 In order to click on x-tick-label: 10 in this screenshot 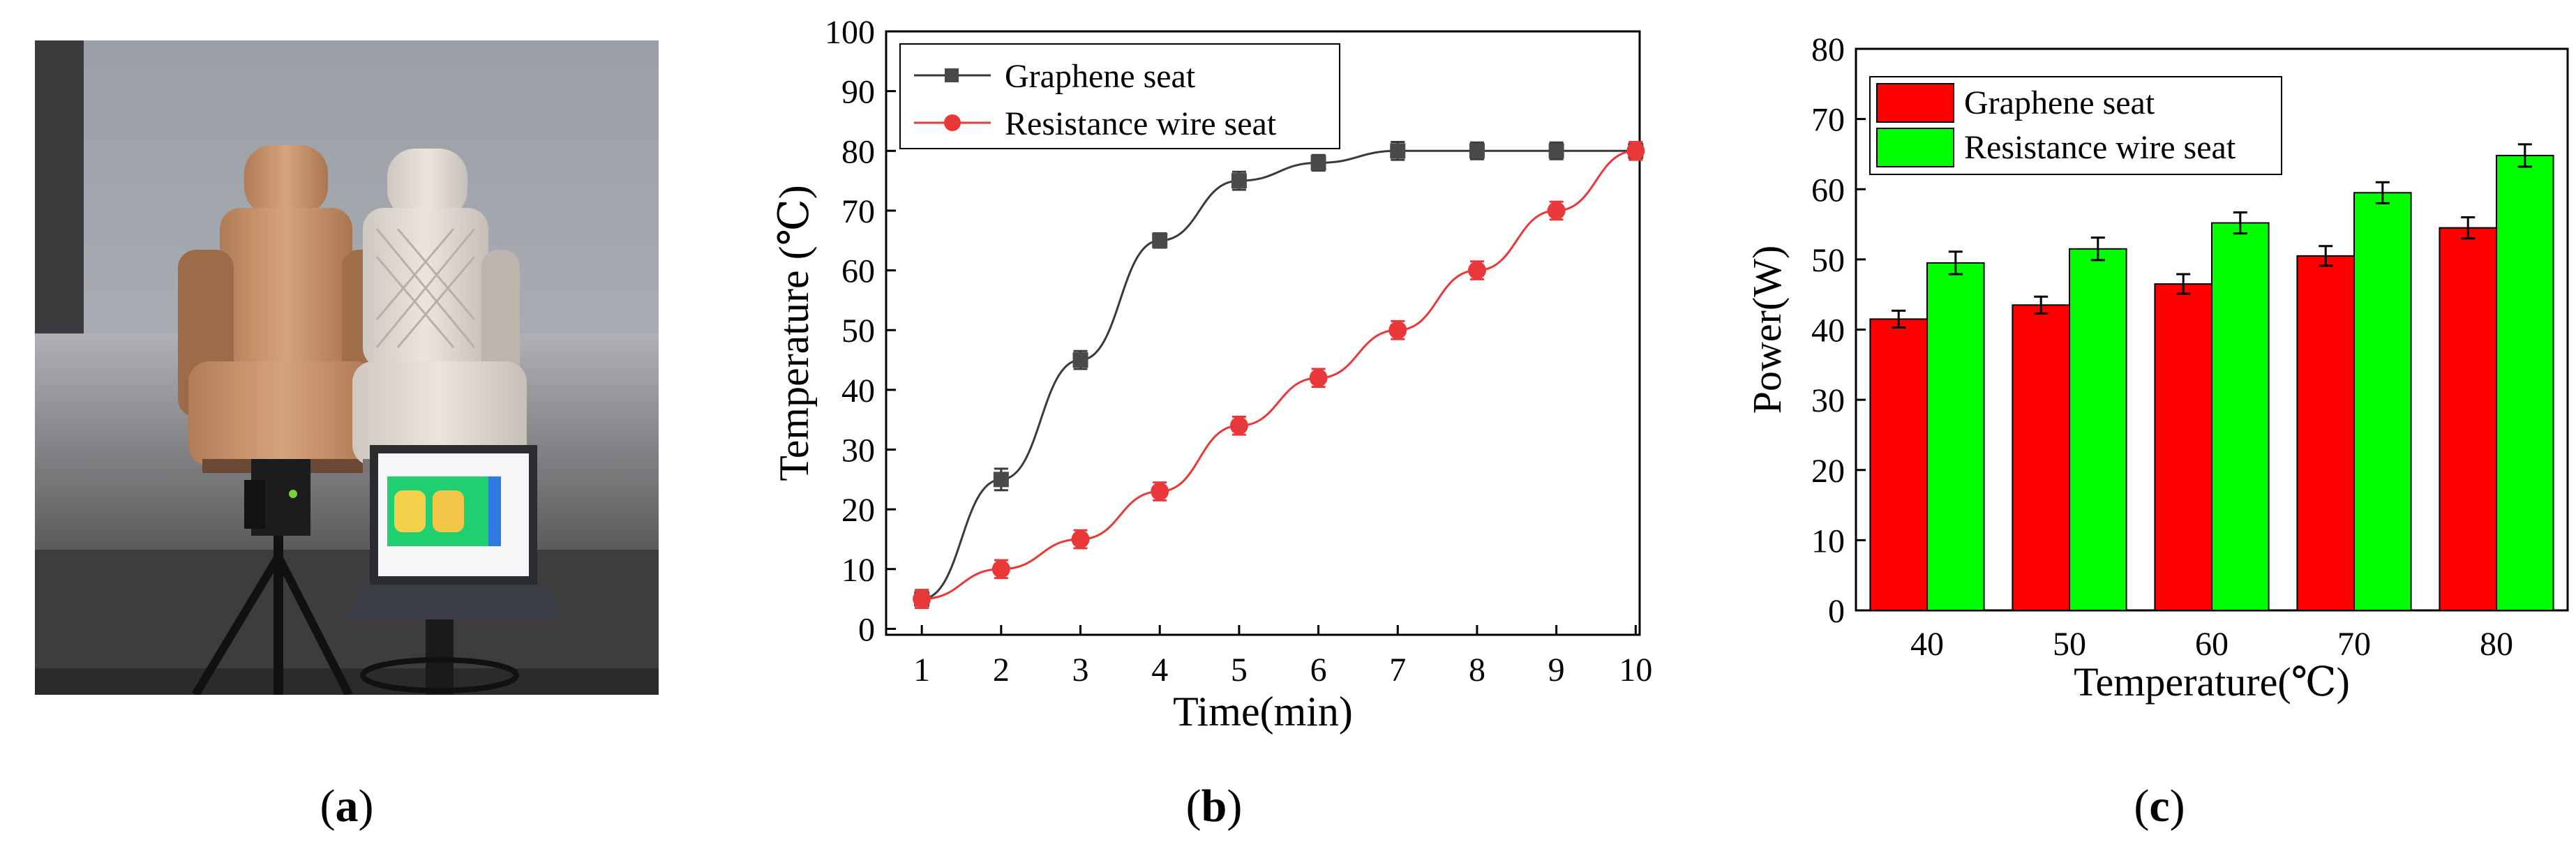, I will do `click(1635, 670)`.